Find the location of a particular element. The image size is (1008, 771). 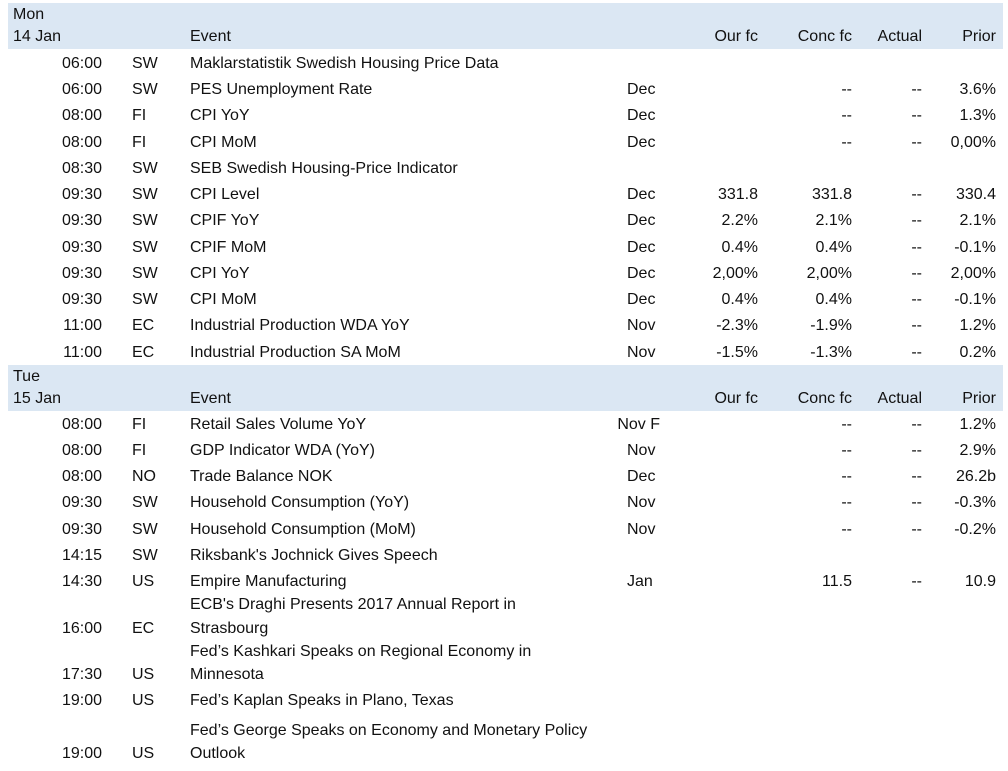

row-prior: 10.9 is located at coordinates (980, 581).